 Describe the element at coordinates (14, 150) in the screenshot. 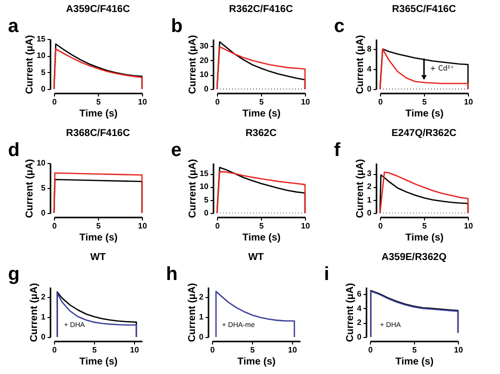

I see `text: d` at that location.